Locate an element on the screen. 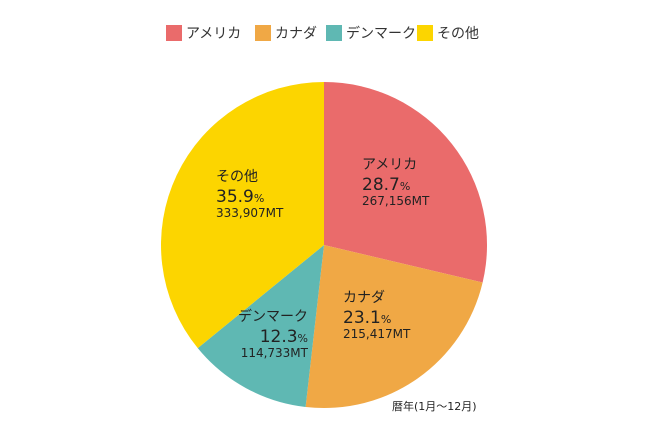 The height and width of the screenshot is (440, 650). slice-name-label: デンマーク is located at coordinates (273, 316).